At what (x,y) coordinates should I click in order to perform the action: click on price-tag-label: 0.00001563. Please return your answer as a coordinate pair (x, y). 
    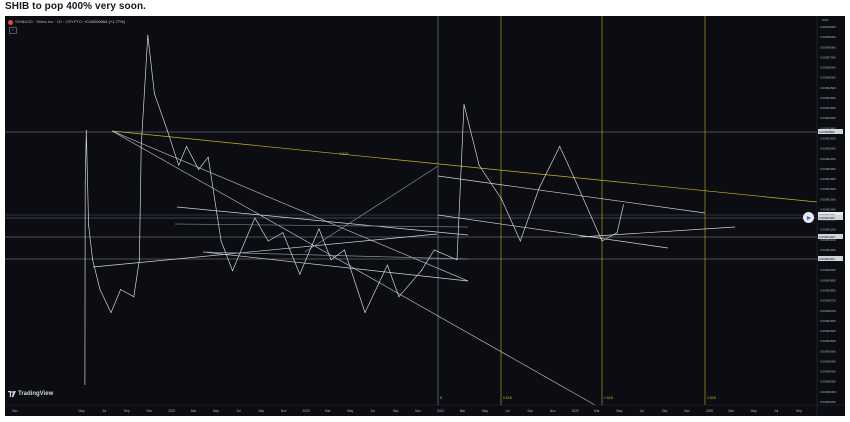
    Looking at the image, I should click on (827, 218).